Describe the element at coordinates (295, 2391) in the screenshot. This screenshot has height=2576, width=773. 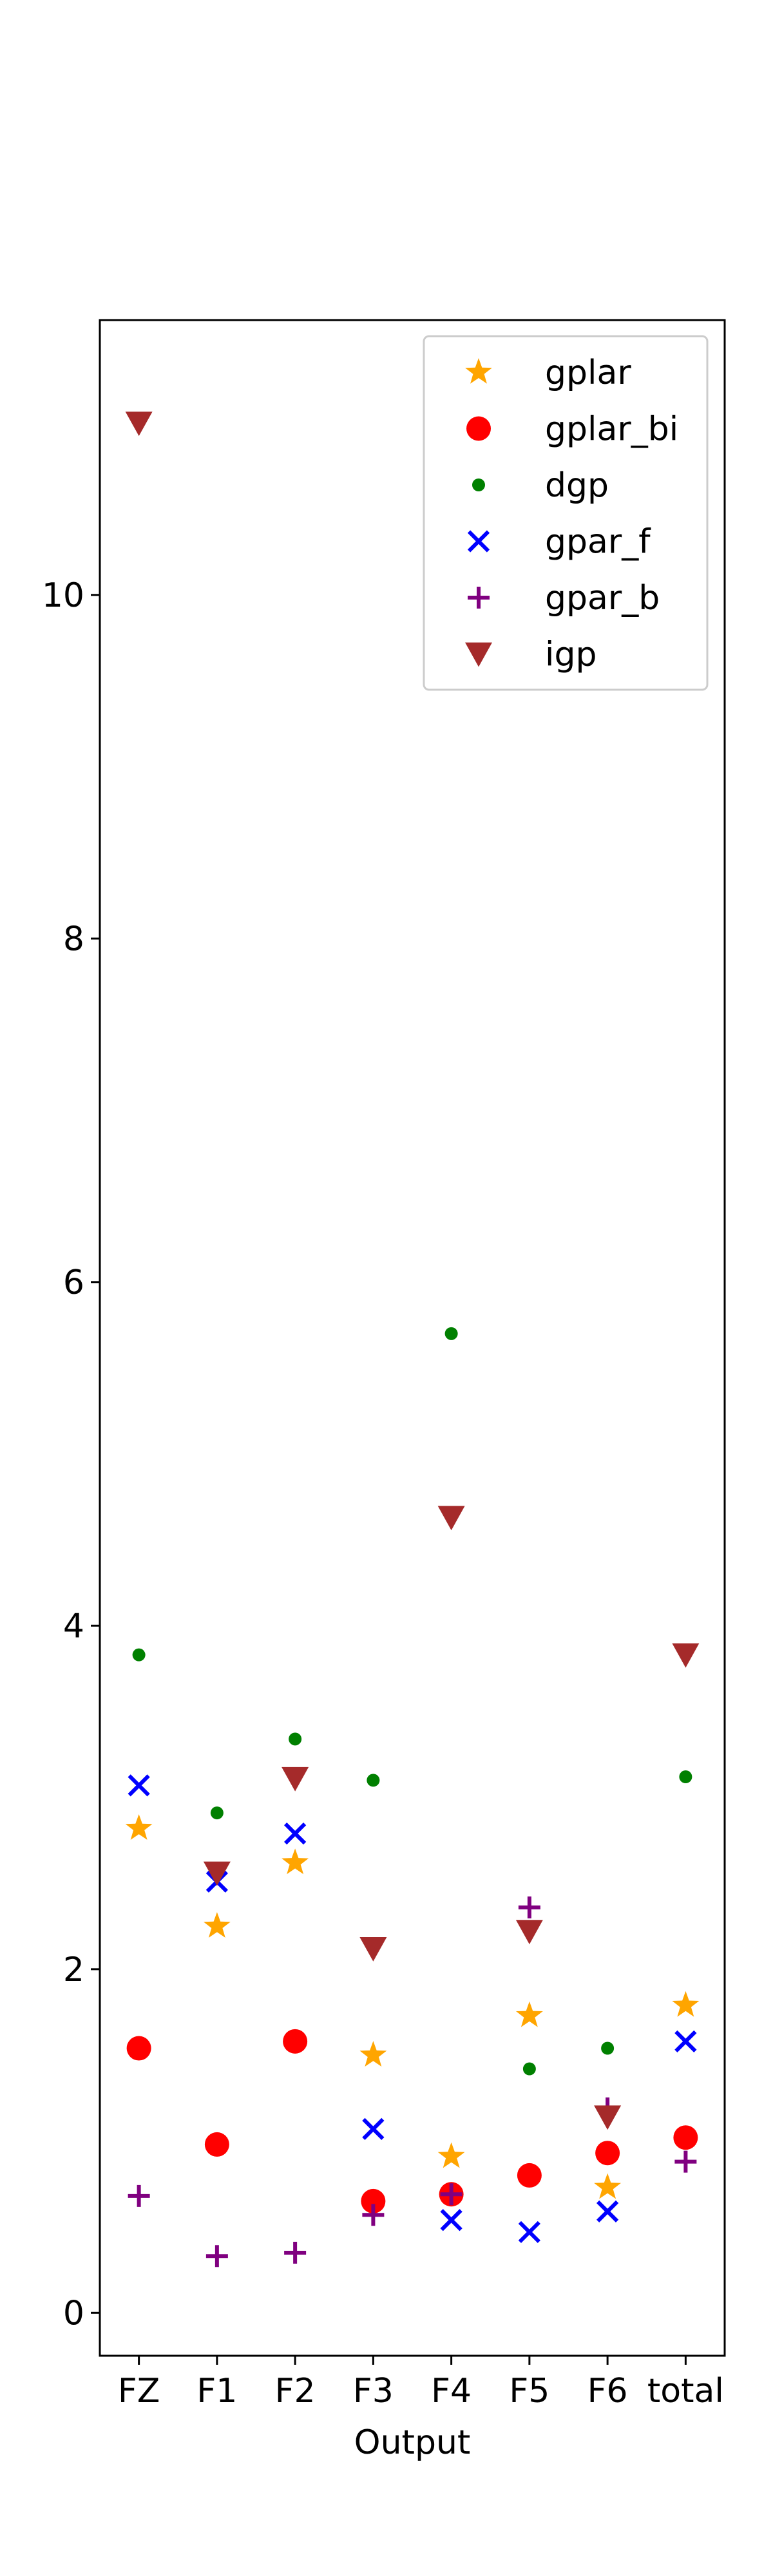
I see `x-tick-label: F2` at that location.